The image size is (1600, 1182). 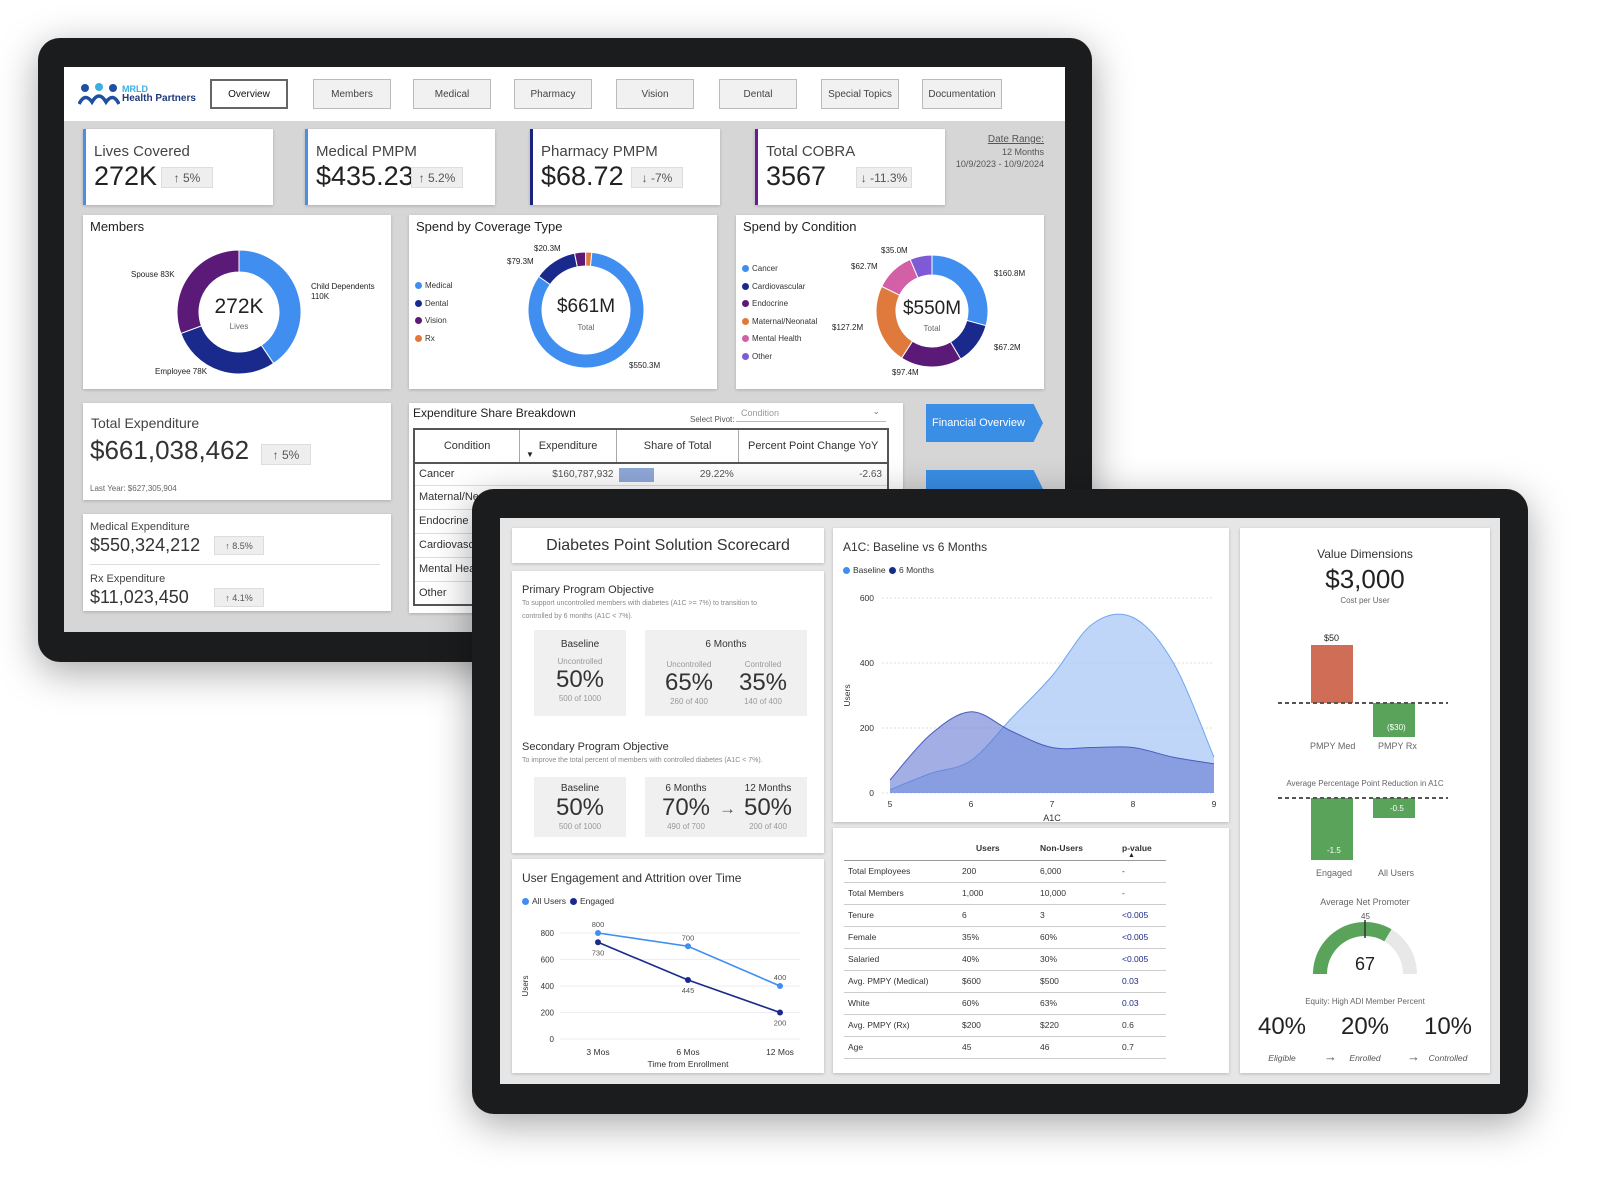 I want to click on legend-label: Maternal/Neonatal, so click(x=785, y=321).